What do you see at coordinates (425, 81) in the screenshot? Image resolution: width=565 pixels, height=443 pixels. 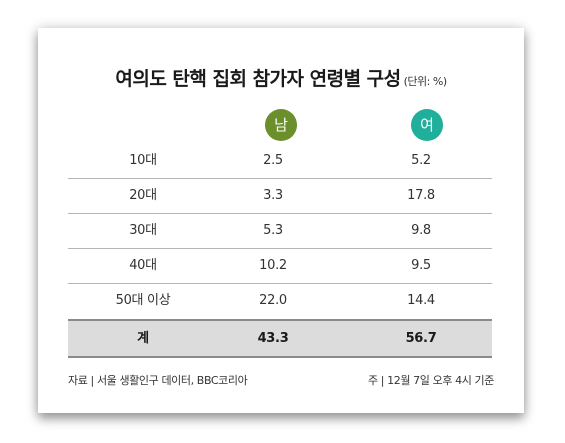 I see `unit-note: (단위: %)` at bounding box center [425, 81].